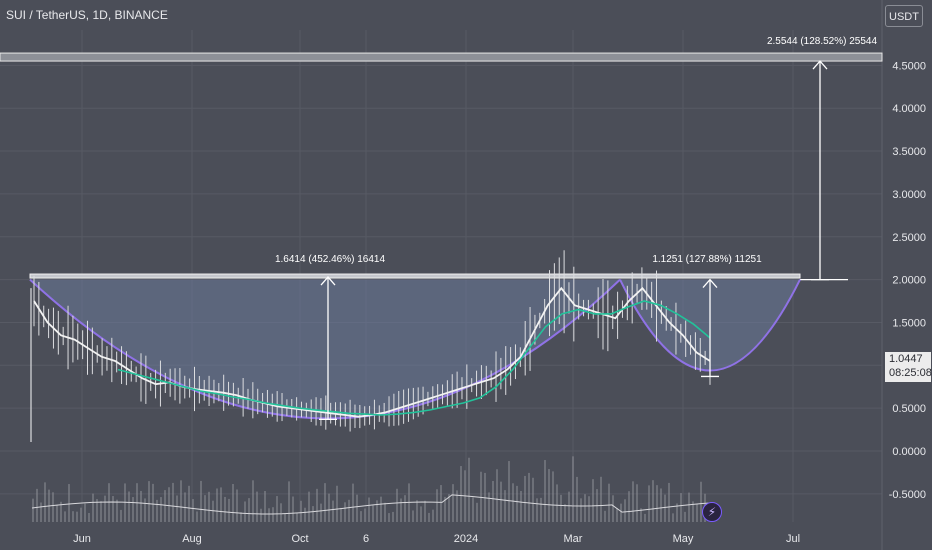 The image size is (932, 550). I want to click on y-tick-label: 0.5000, so click(909, 409).